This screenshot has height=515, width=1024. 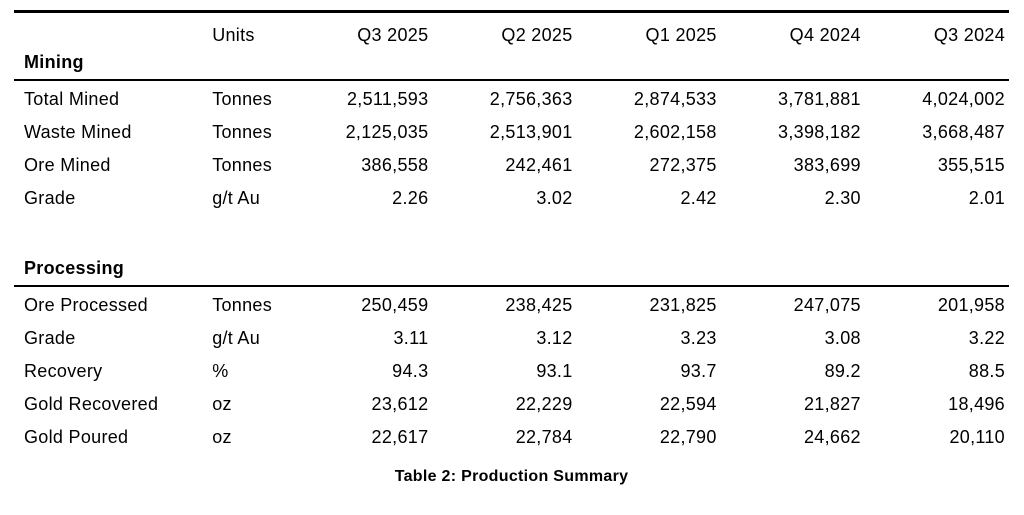 What do you see at coordinates (963, 132) in the screenshot?
I see `cell-value: 3,668,487` at bounding box center [963, 132].